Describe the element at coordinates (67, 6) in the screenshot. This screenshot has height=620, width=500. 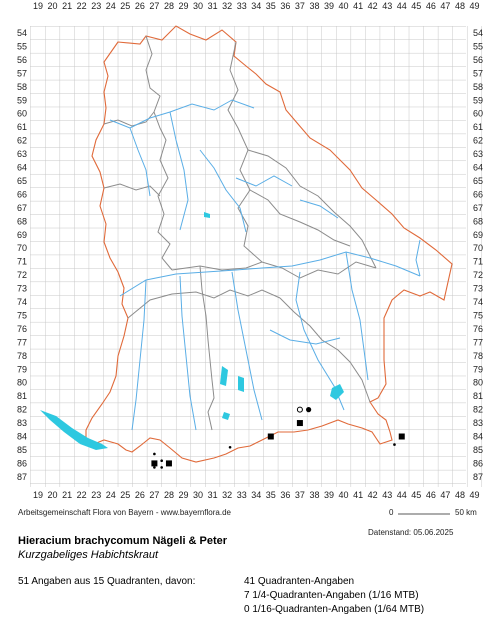
I see `x-tick-label: 21` at that location.